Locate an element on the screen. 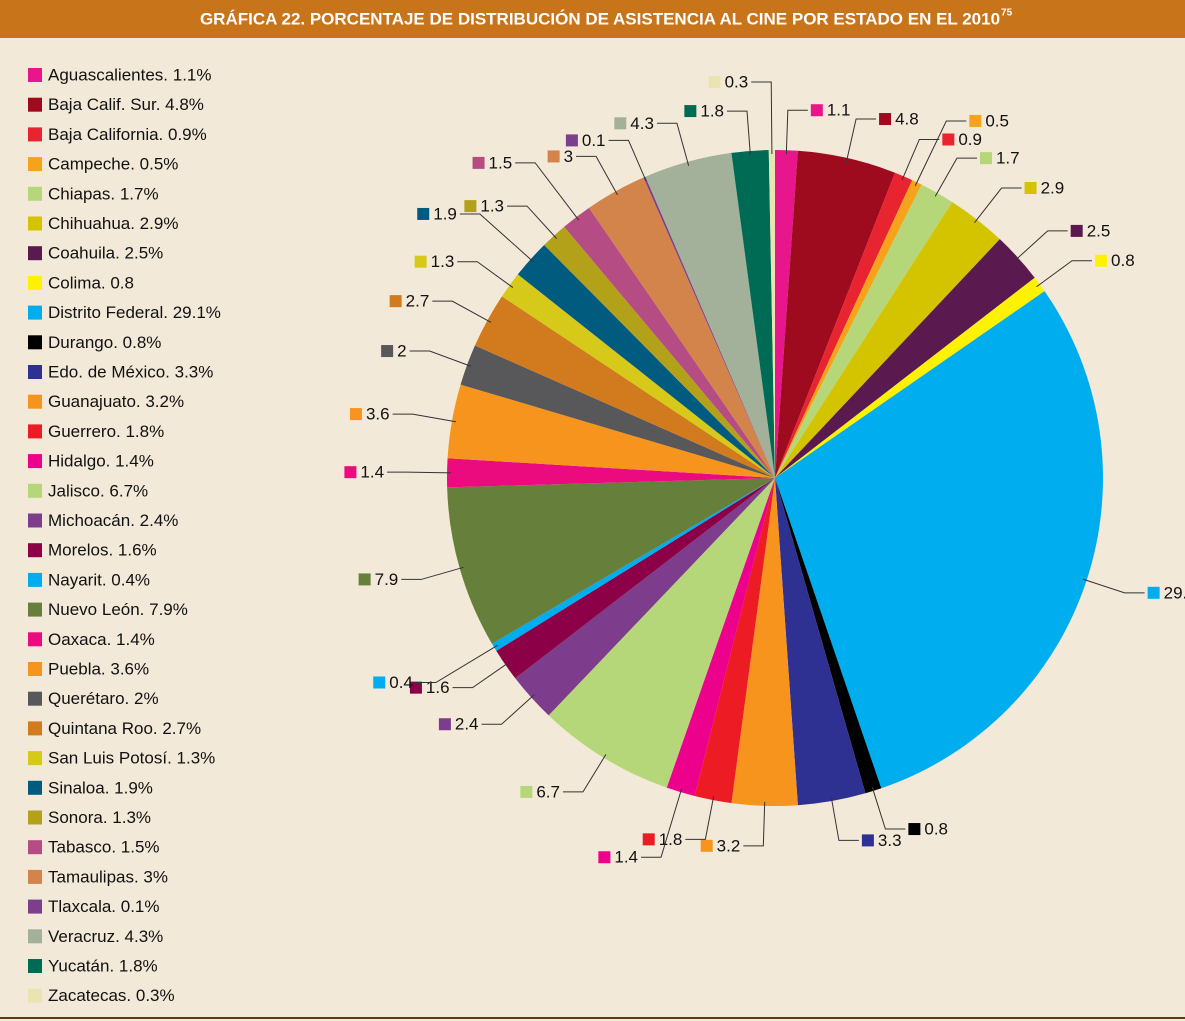 The image size is (1185, 1021). legend-label: Michoacán. 2.4% is located at coordinates (113, 520).